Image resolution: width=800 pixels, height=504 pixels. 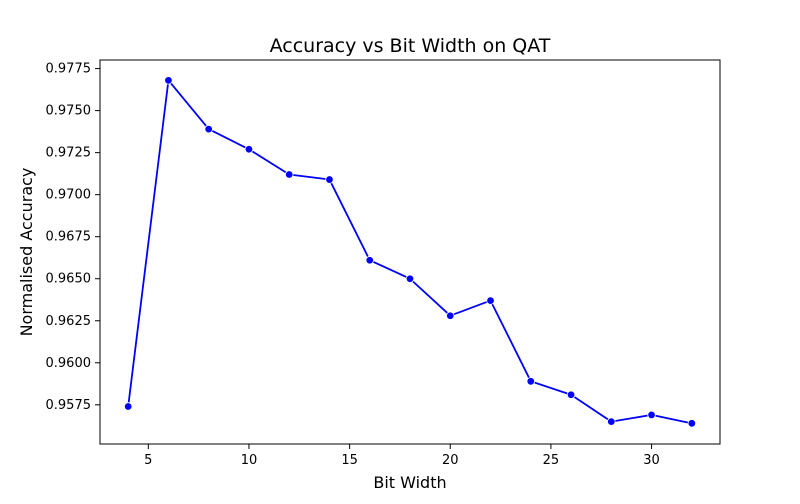 I want to click on y-tick-label: 0.9575, so click(x=69, y=405).